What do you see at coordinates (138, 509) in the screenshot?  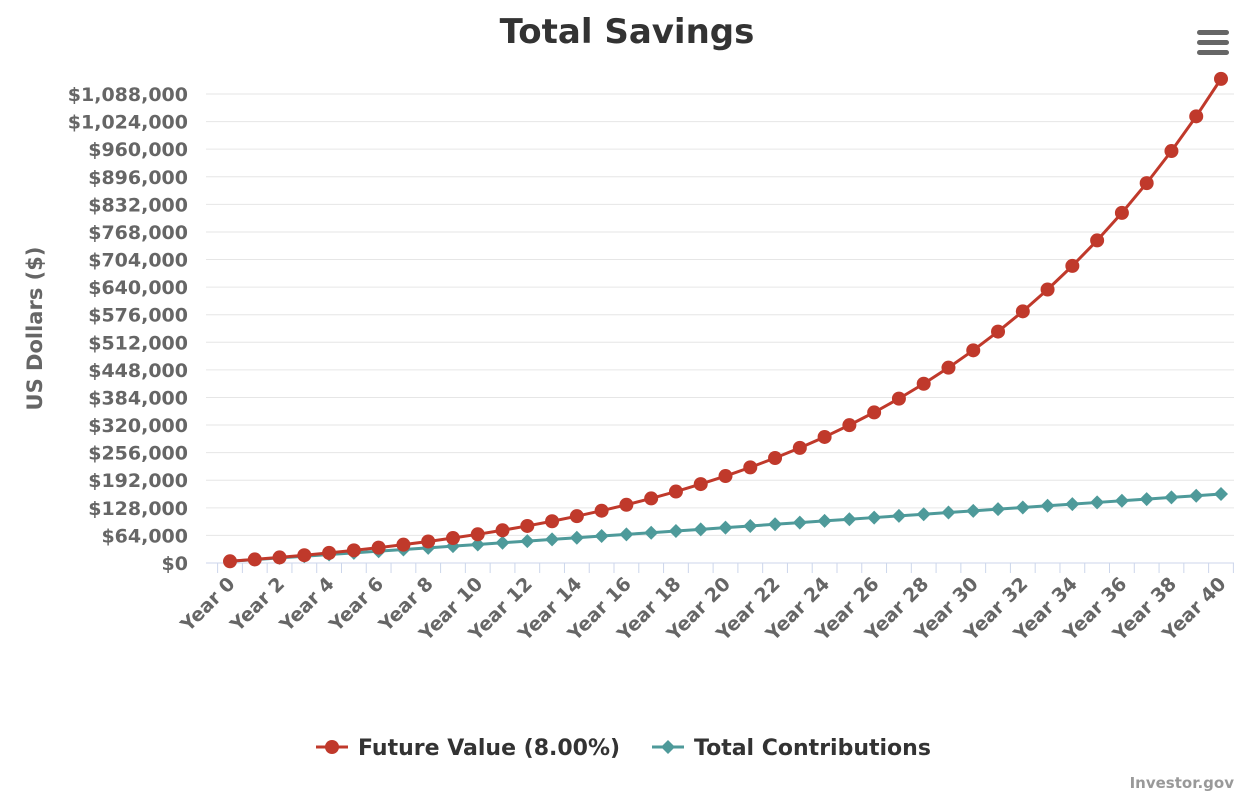 I see `y-tick-label: $128,000` at bounding box center [138, 509].